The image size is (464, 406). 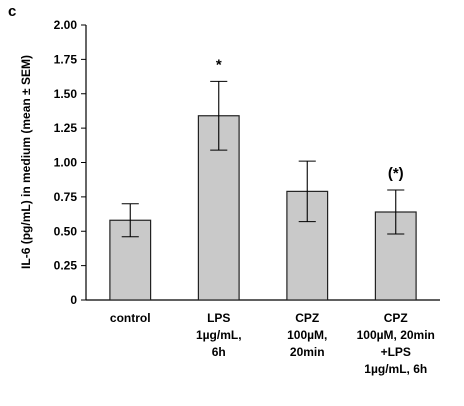 I want to click on y-tick-label: 0.50, so click(x=66, y=231).